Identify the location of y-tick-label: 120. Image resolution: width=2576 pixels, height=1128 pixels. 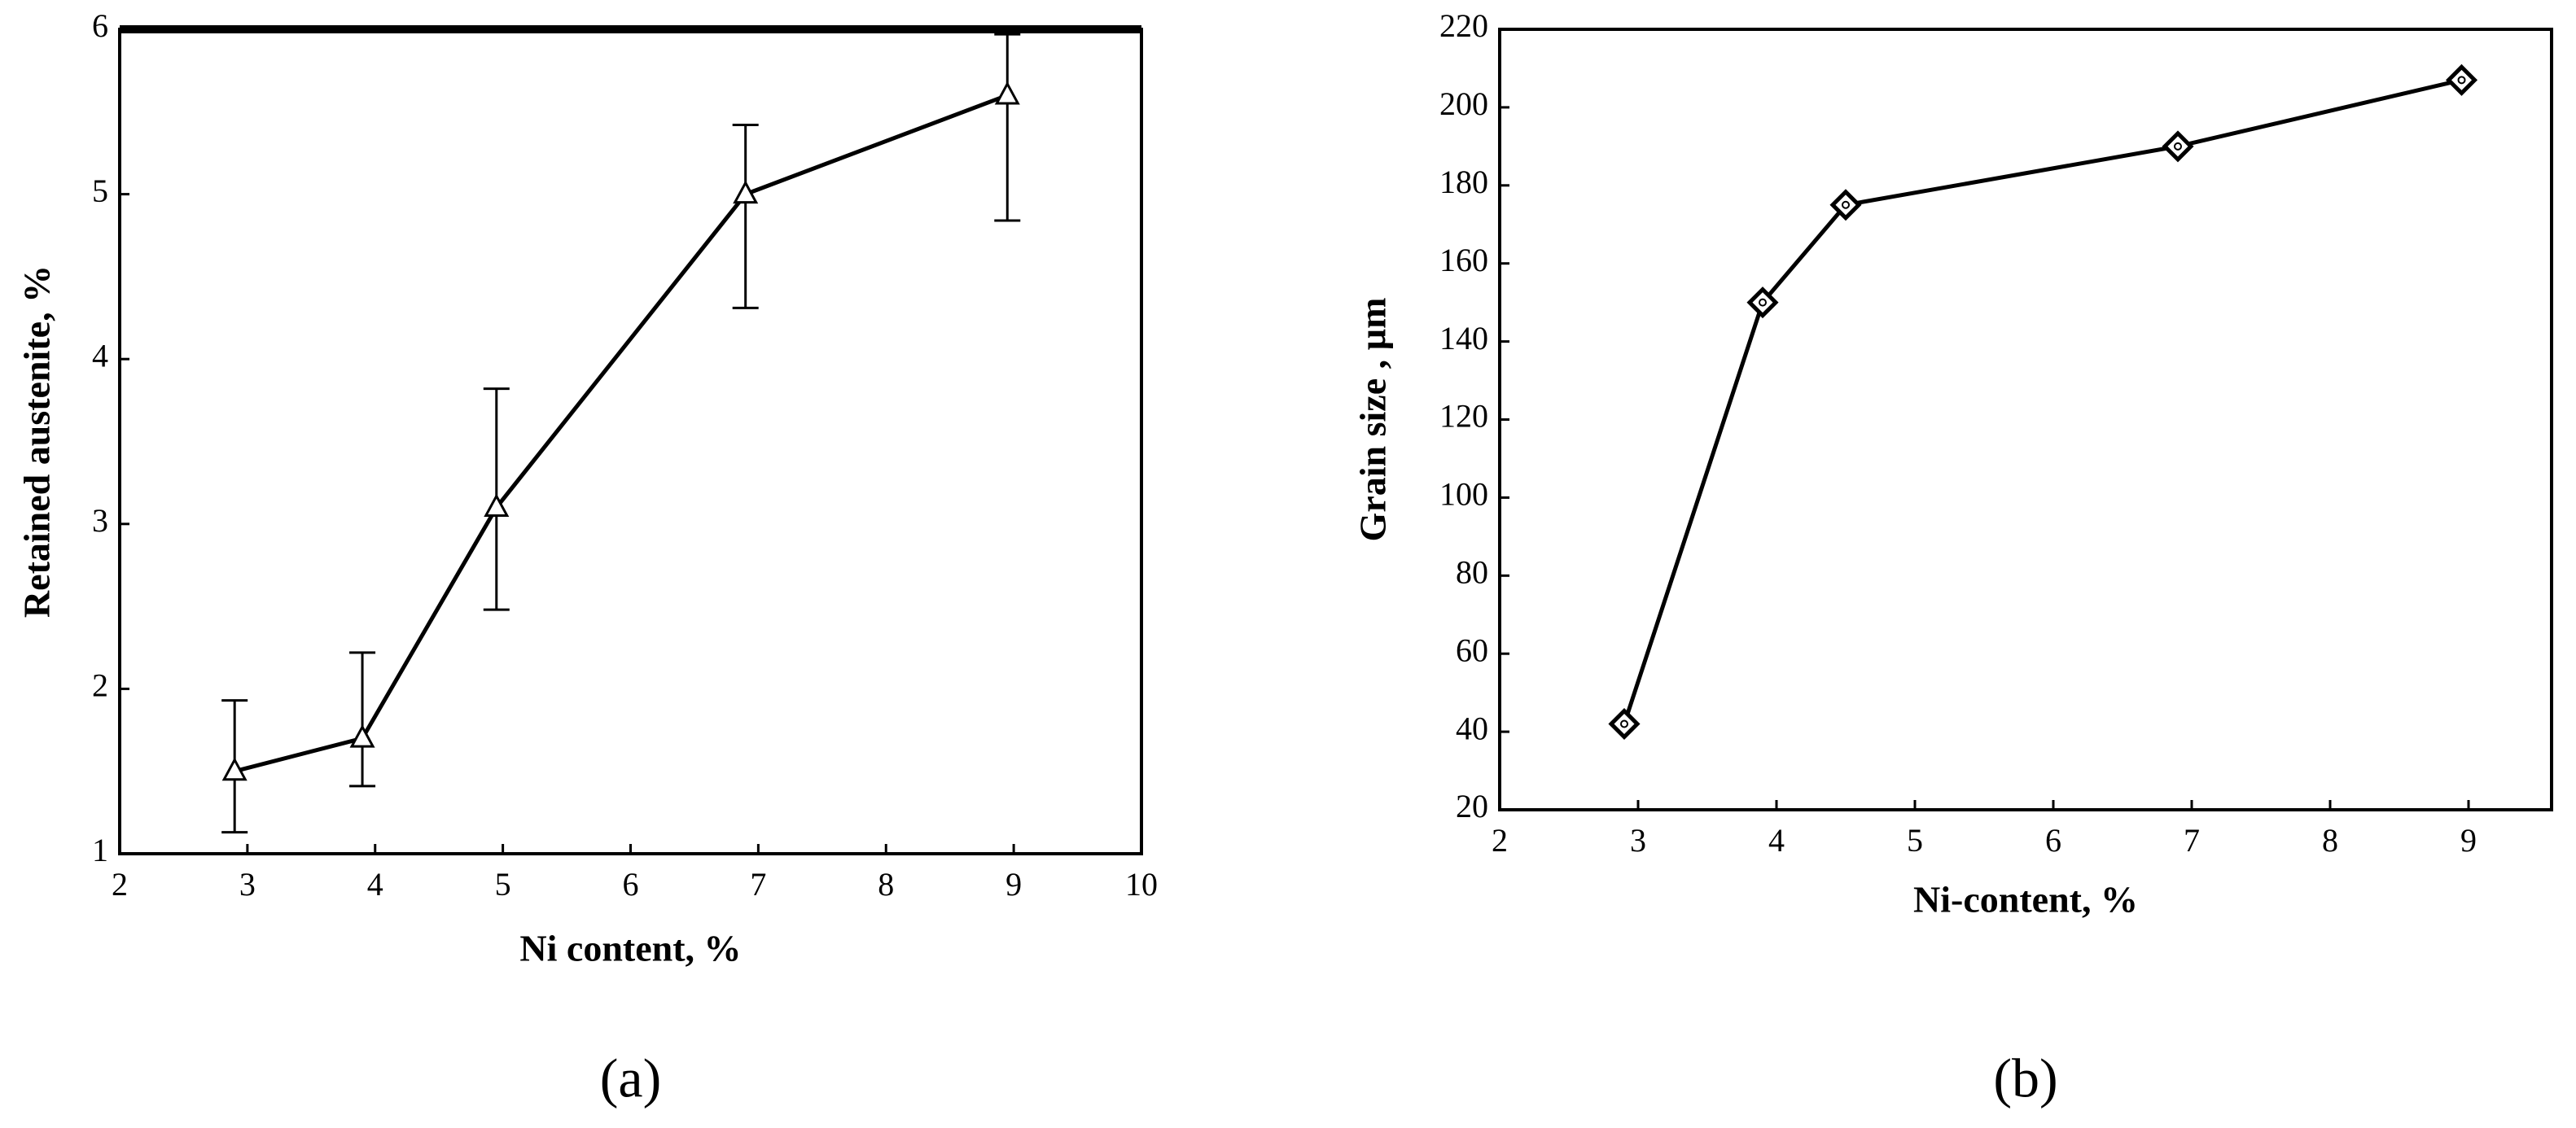
(1463, 416).